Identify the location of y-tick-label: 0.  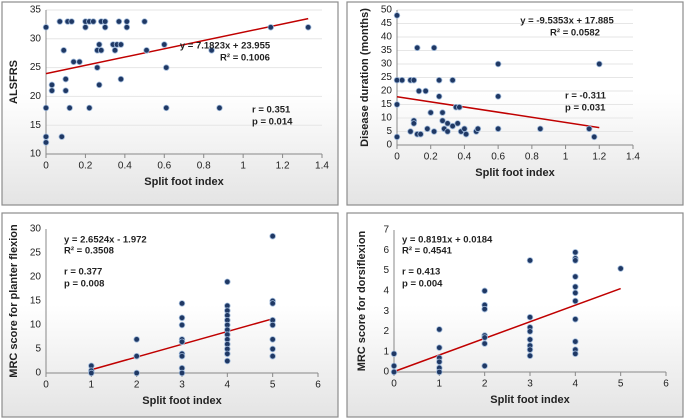
(386, 372).